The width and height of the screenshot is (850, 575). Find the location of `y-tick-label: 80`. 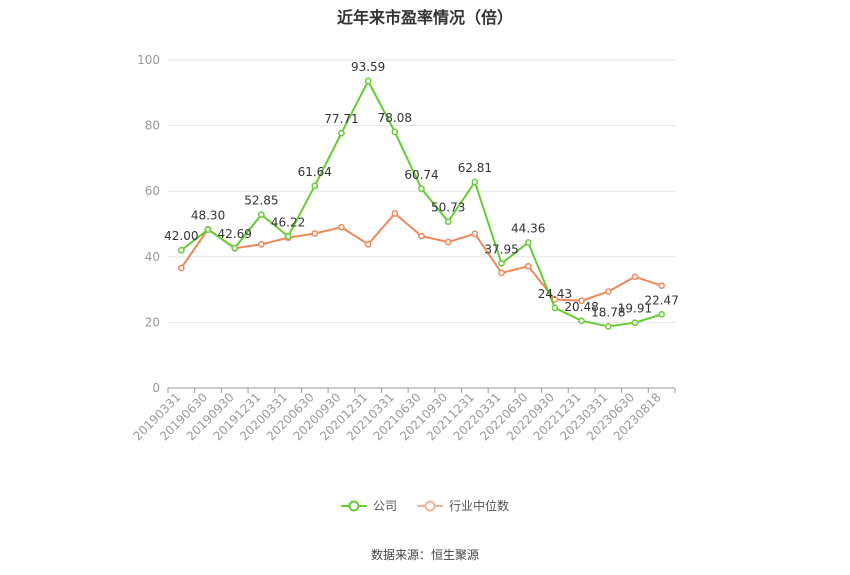

y-tick-label: 80 is located at coordinates (152, 126).